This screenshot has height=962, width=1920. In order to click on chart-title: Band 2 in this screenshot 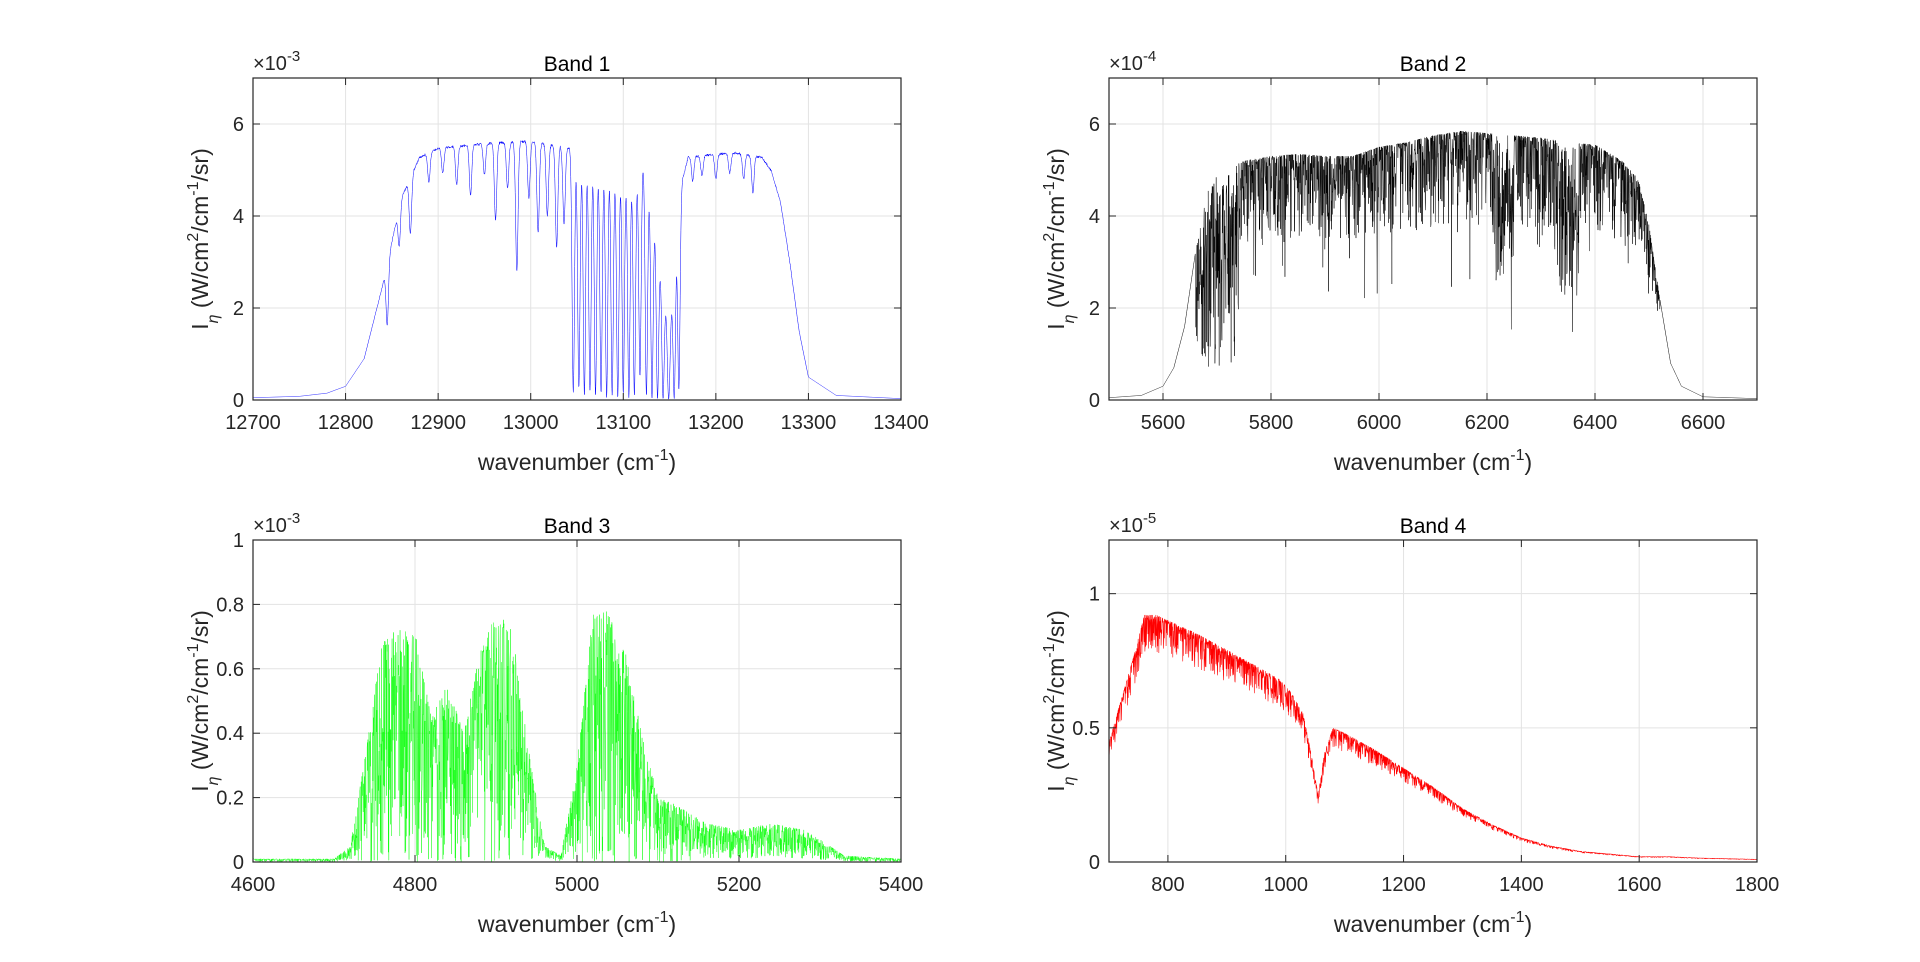, I will do `click(1433, 64)`.